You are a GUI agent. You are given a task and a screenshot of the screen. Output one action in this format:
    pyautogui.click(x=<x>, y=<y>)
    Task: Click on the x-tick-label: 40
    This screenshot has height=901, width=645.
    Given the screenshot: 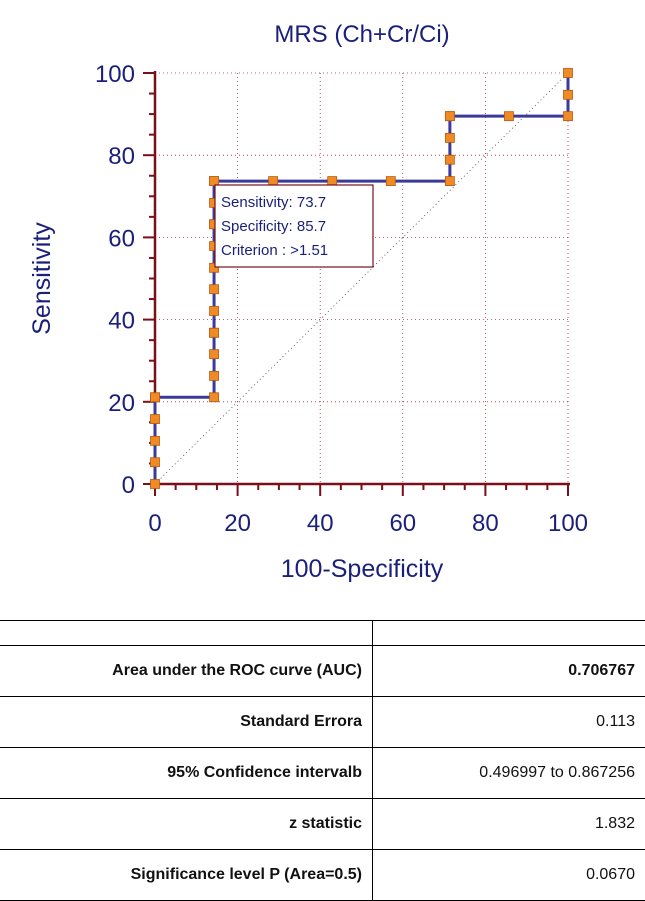 What is the action you would take?
    pyautogui.click(x=320, y=523)
    